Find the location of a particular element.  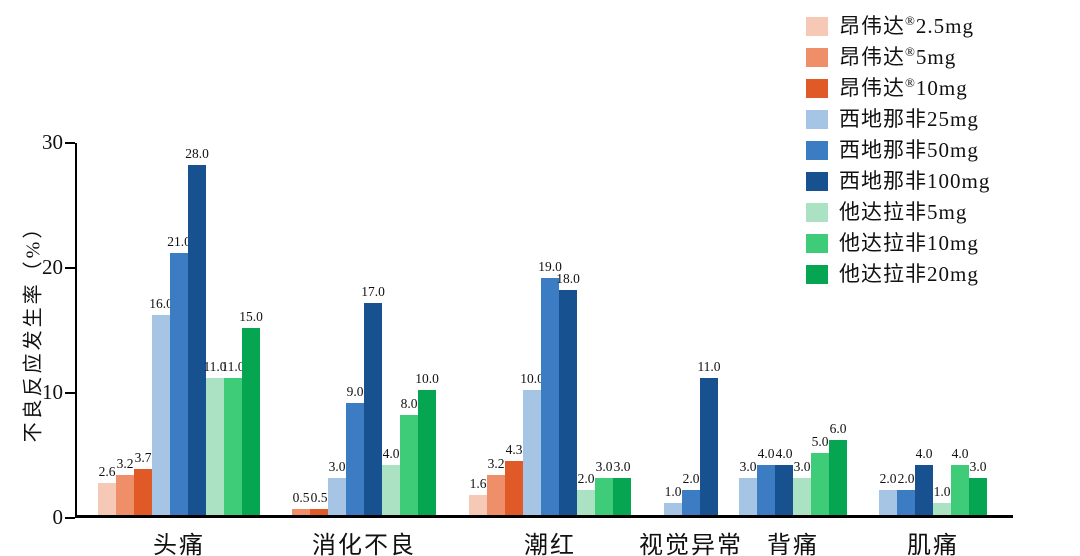

x-axis-category-label: 消化不良 is located at coordinates (364, 544).